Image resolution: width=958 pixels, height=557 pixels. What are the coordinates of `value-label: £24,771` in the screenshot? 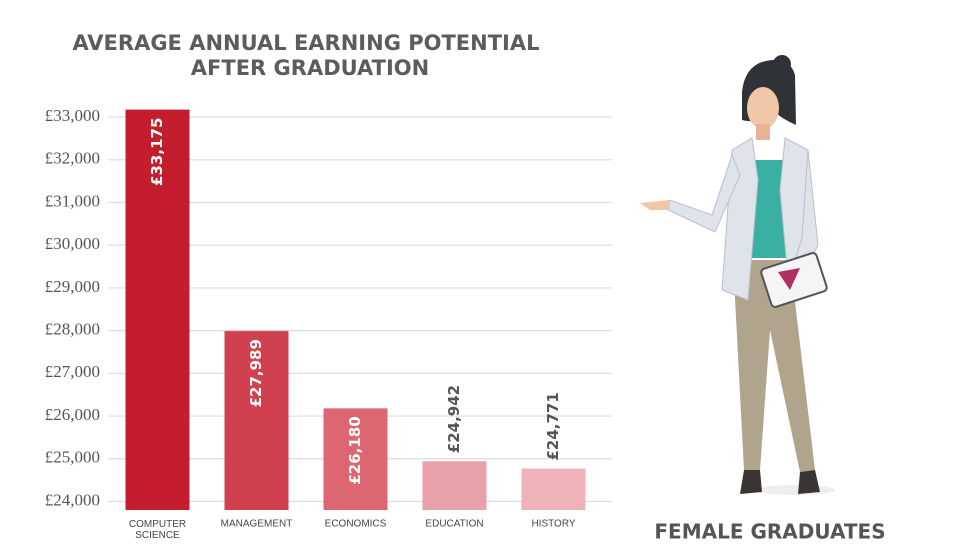 It's located at (553, 426).